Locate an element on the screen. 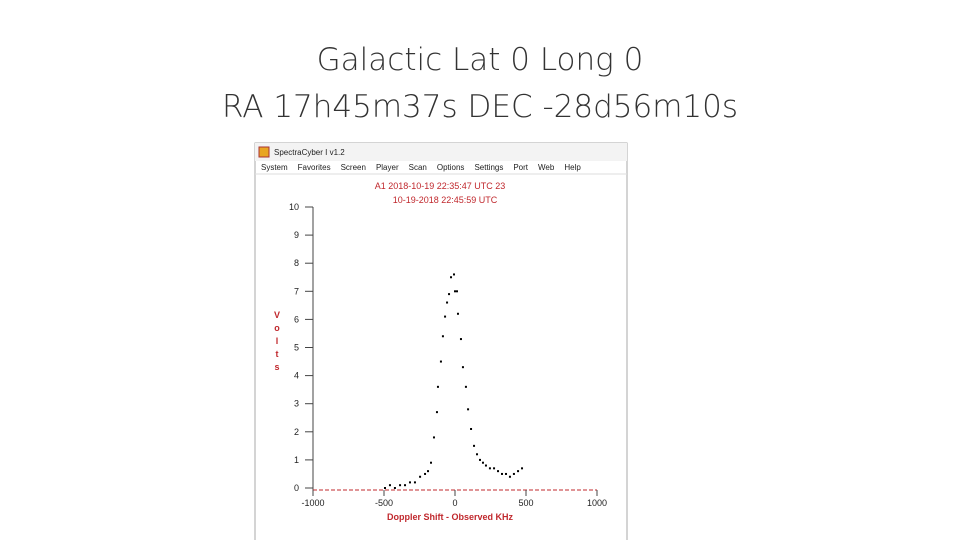 Image resolution: width=960 pixels, height=540 pixels. window-title: SpectraCyber I v1.2 is located at coordinates (309, 152).